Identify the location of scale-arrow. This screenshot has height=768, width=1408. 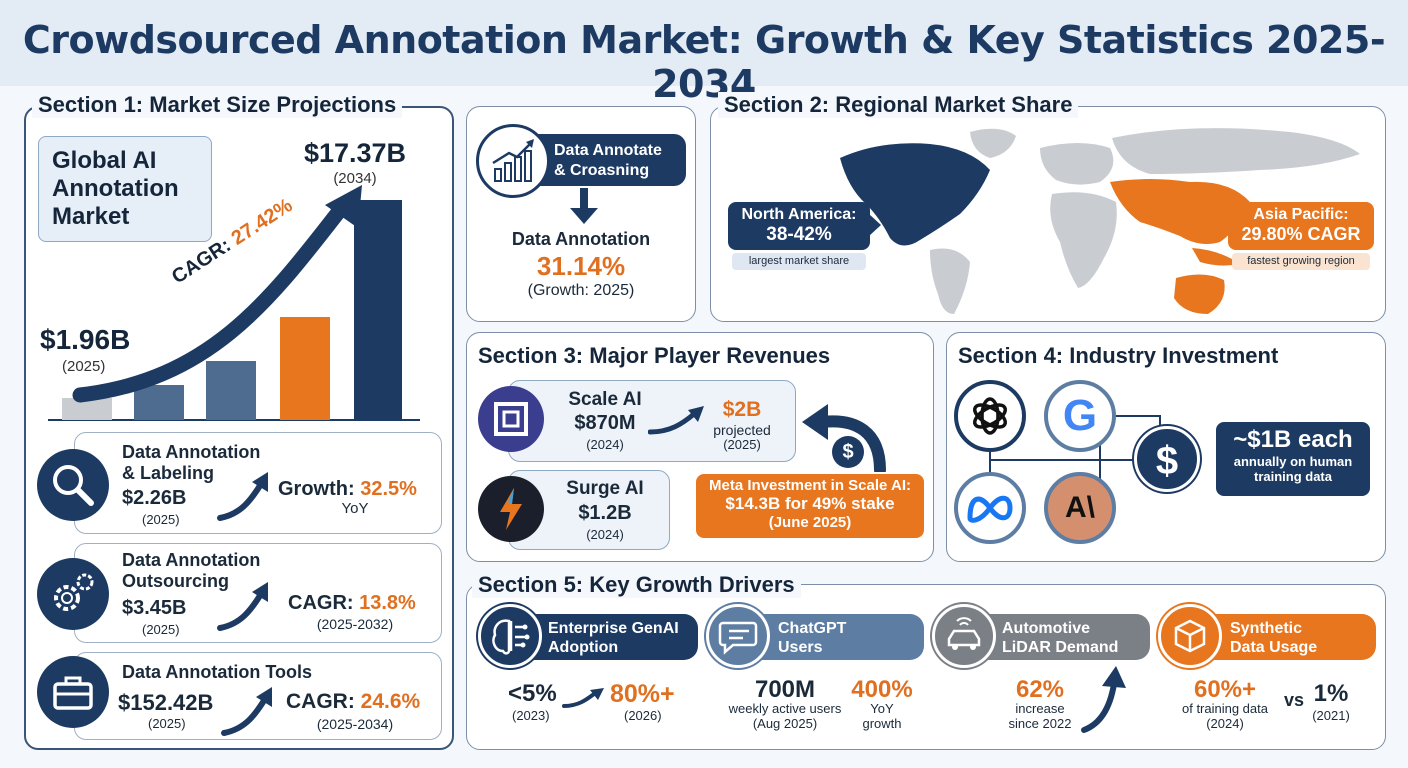
(676, 420).